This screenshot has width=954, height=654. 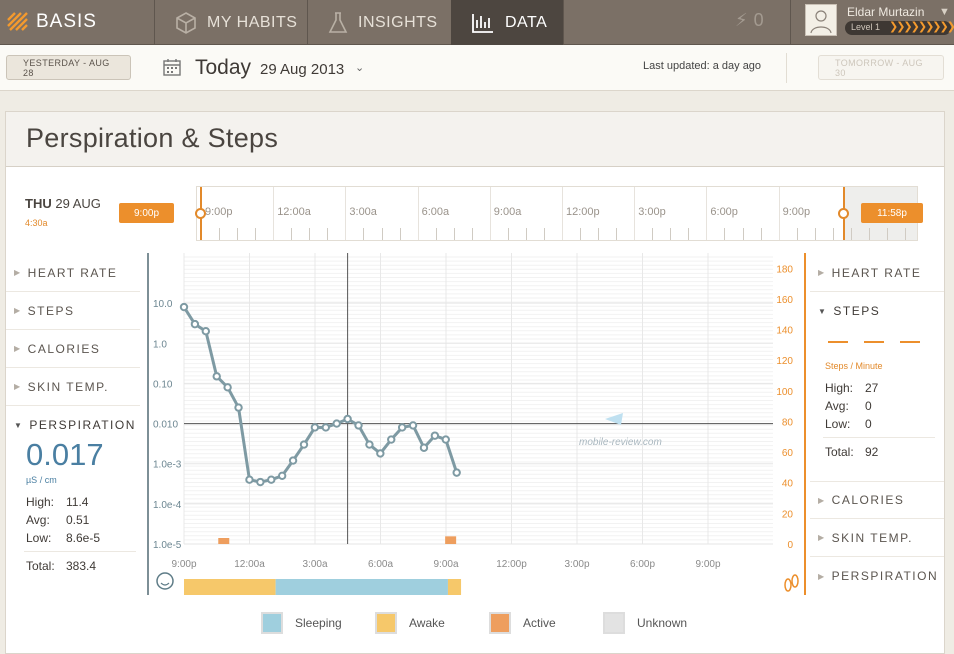 What do you see at coordinates (172, 67) in the screenshot?
I see `calendar-icon` at bounding box center [172, 67].